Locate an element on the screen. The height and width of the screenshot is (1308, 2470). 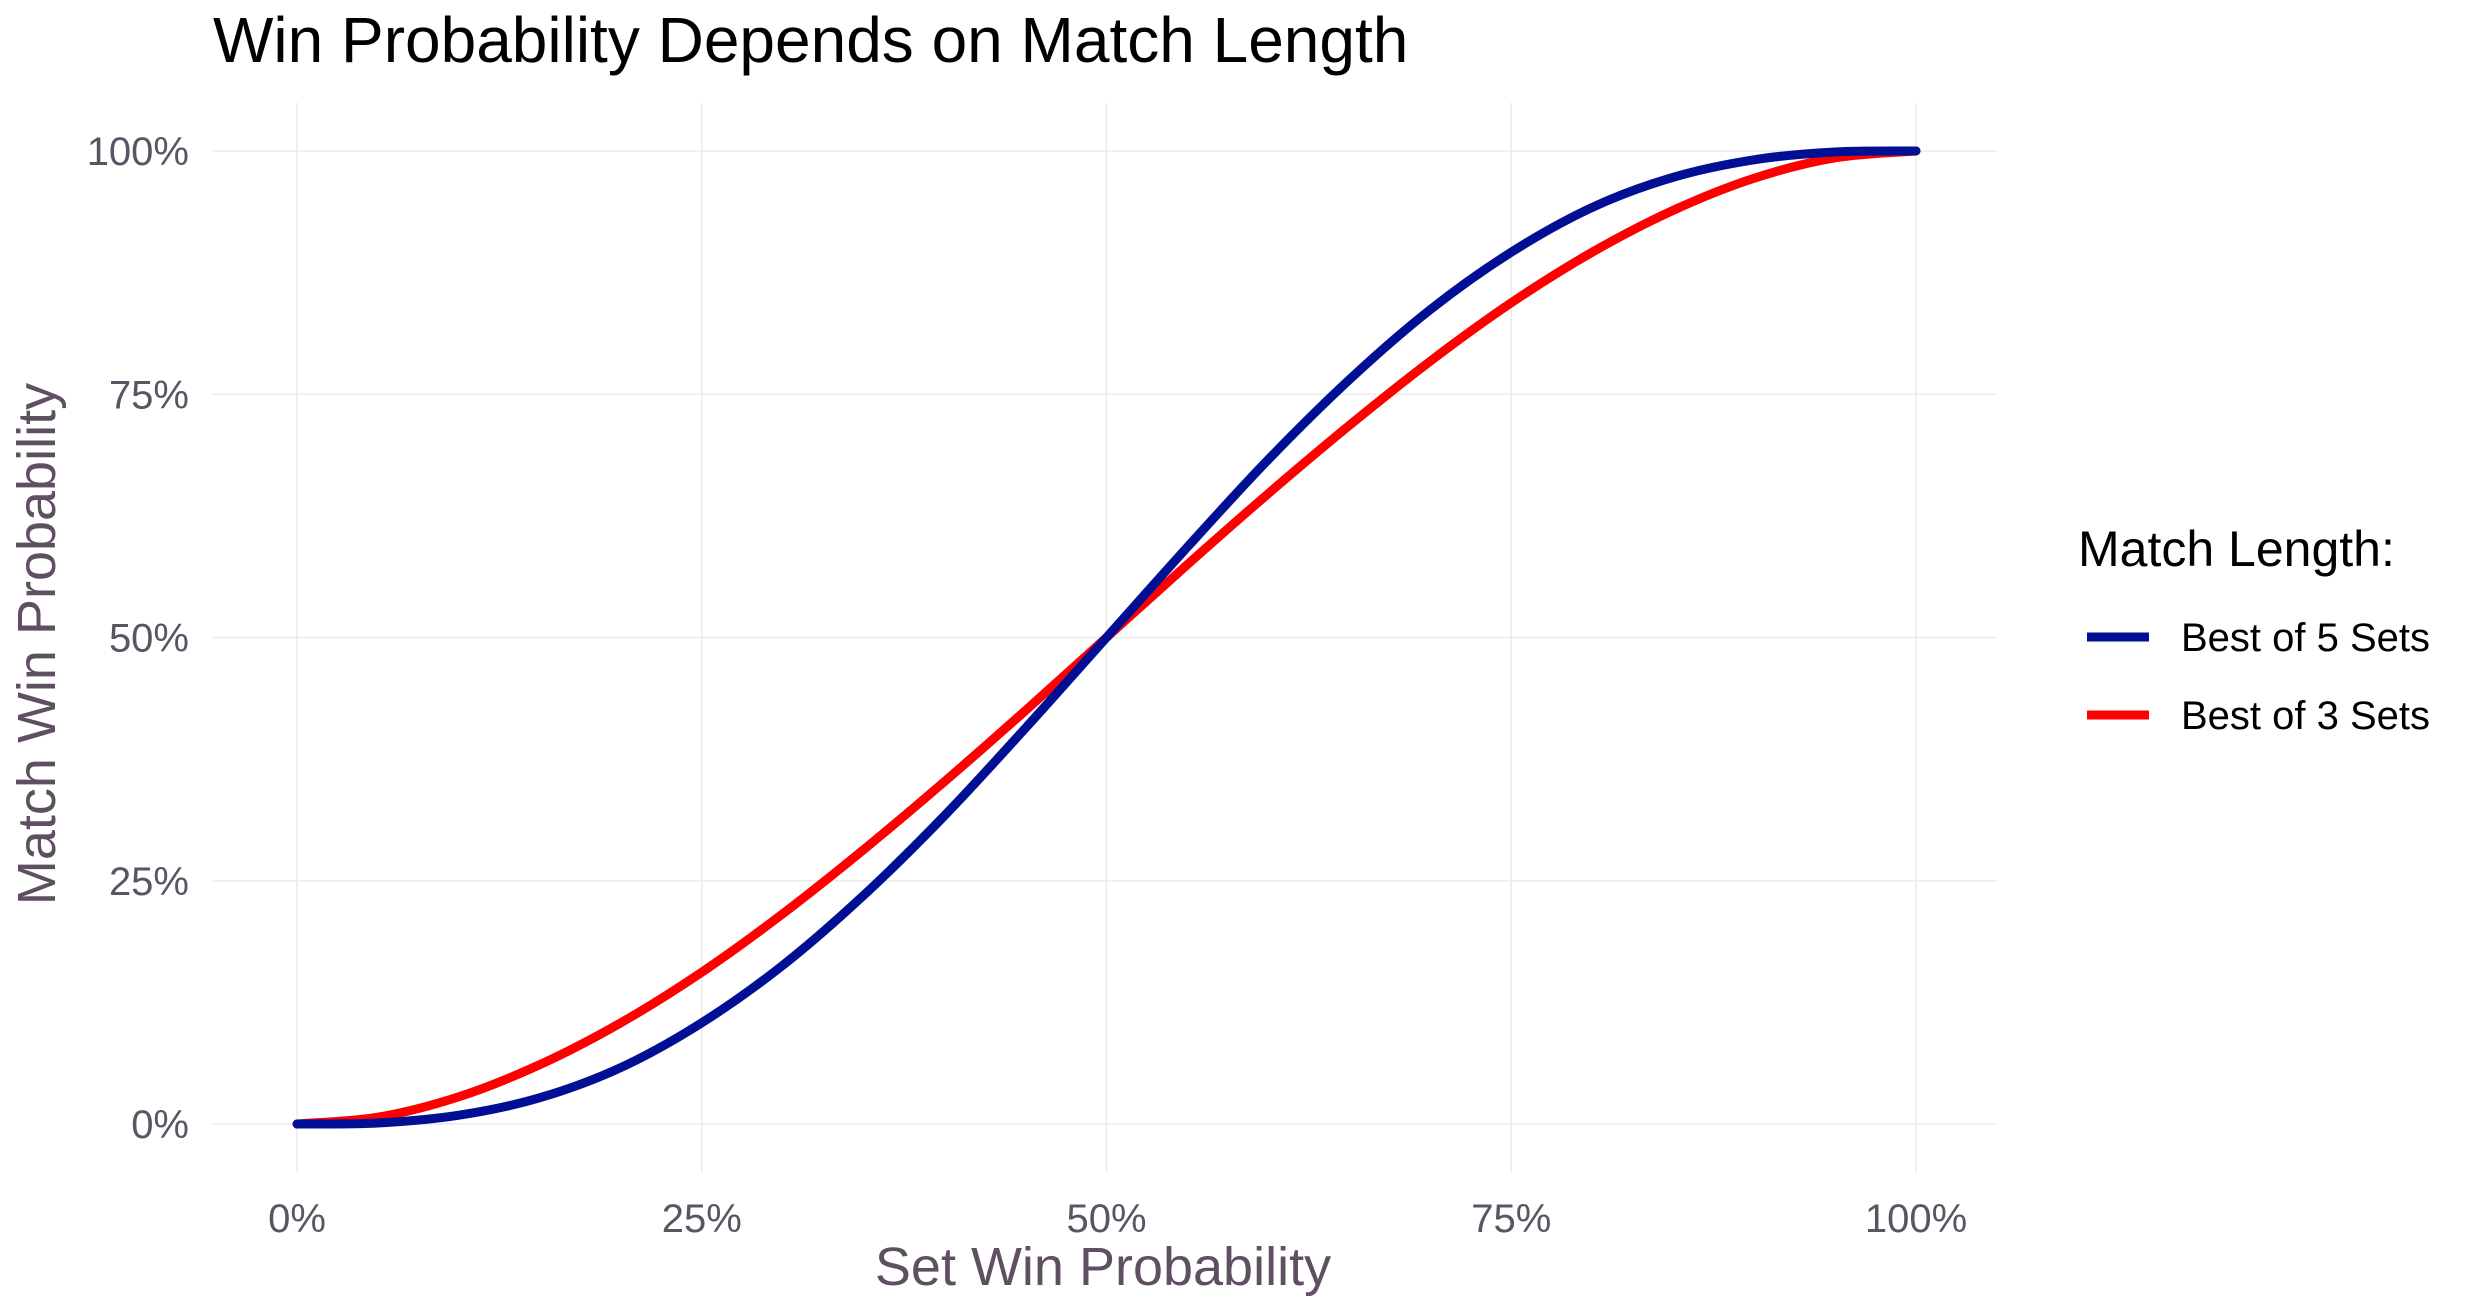
legend-label: Best of 5 Sets is located at coordinates (2305, 638).